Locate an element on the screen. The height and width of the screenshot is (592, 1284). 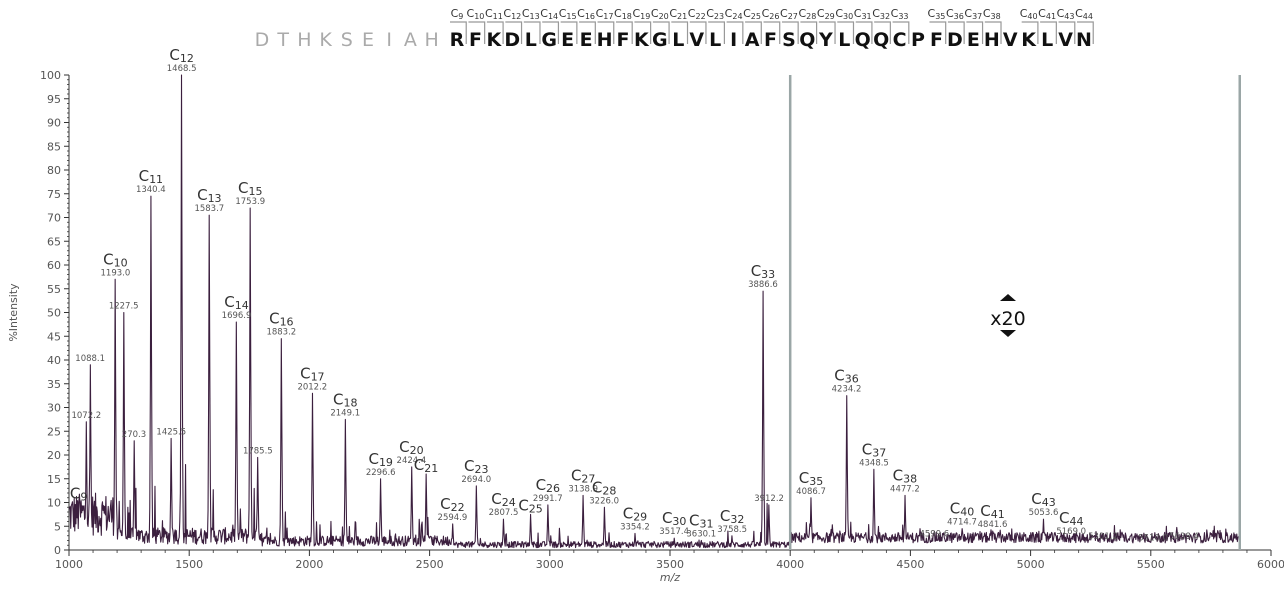
cleavage-ion-label: C38 is located at coordinates (992, 14).